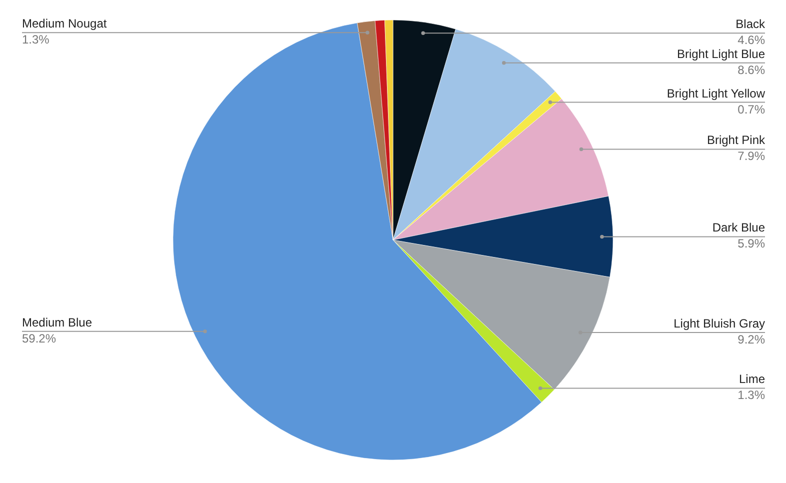  Describe the element at coordinates (752, 243) in the screenshot. I see `data-label: 5.9%` at that location.